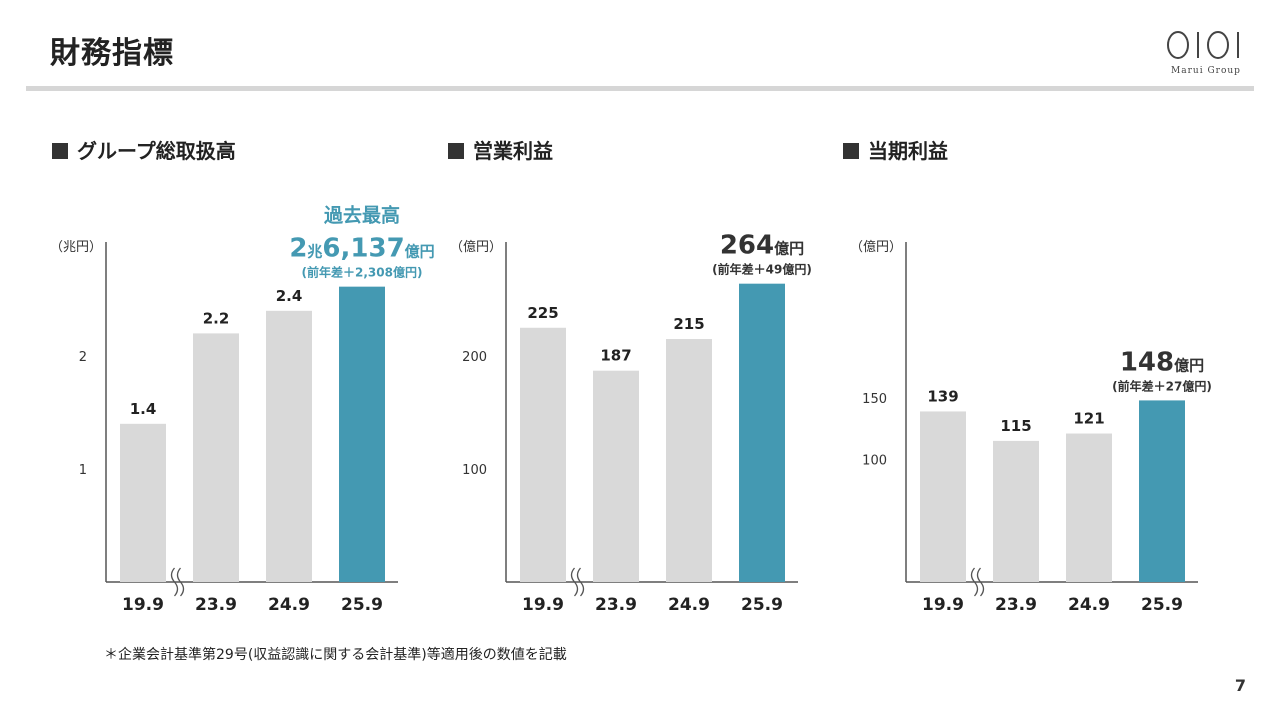 The image size is (1280, 720). Describe the element at coordinates (1206, 71) in the screenshot. I see `logo-subtext: Marui Group` at that location.